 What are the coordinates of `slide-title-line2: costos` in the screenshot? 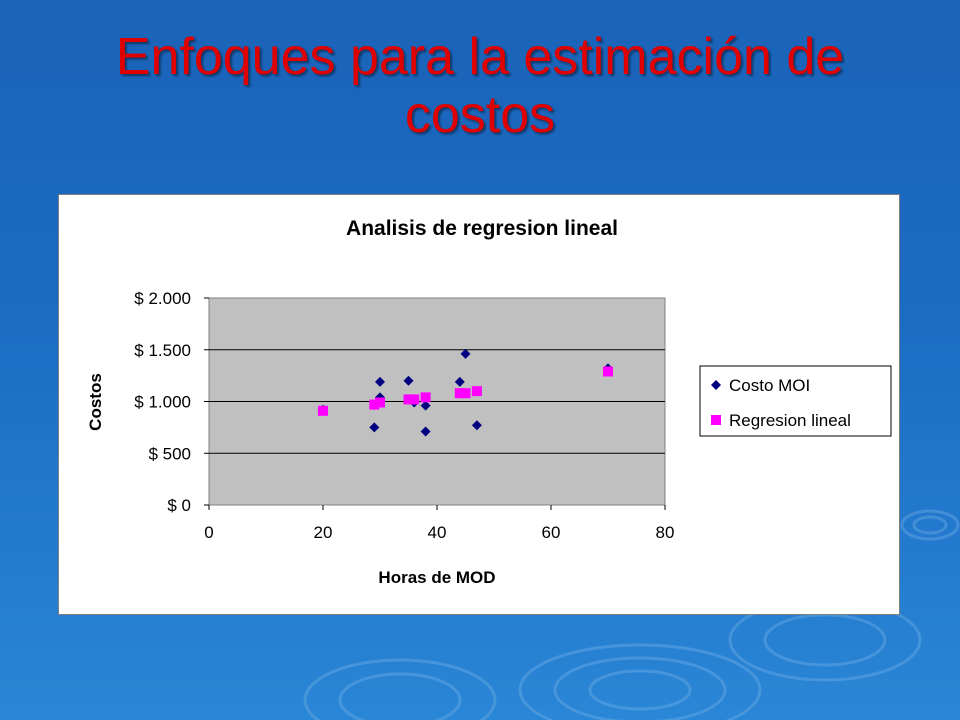 It's located at (480, 115).